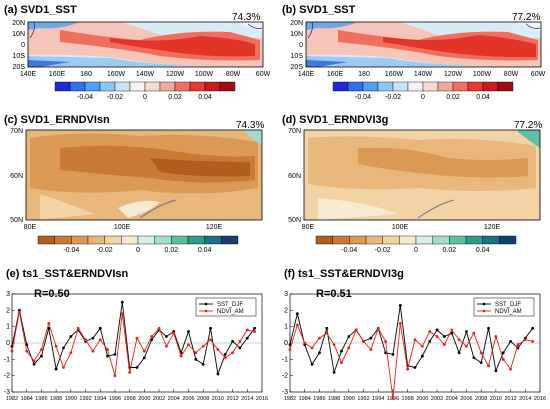 This screenshot has height=409, width=550. I want to click on ytick-label: 60N, so click(16, 176).